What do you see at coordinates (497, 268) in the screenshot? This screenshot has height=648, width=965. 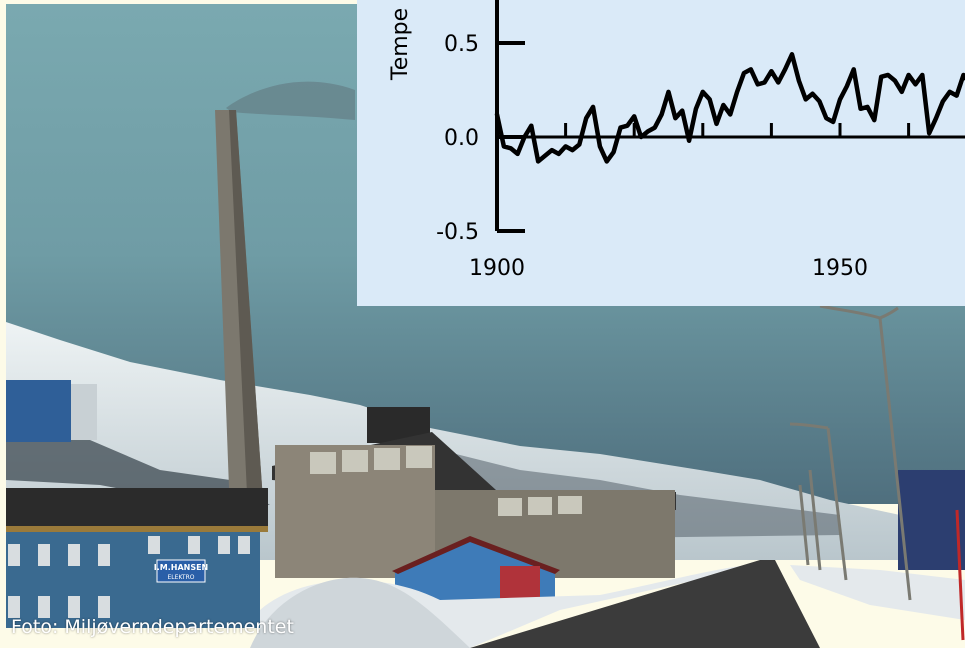 I see `x-tick-label: 1900` at bounding box center [497, 268].